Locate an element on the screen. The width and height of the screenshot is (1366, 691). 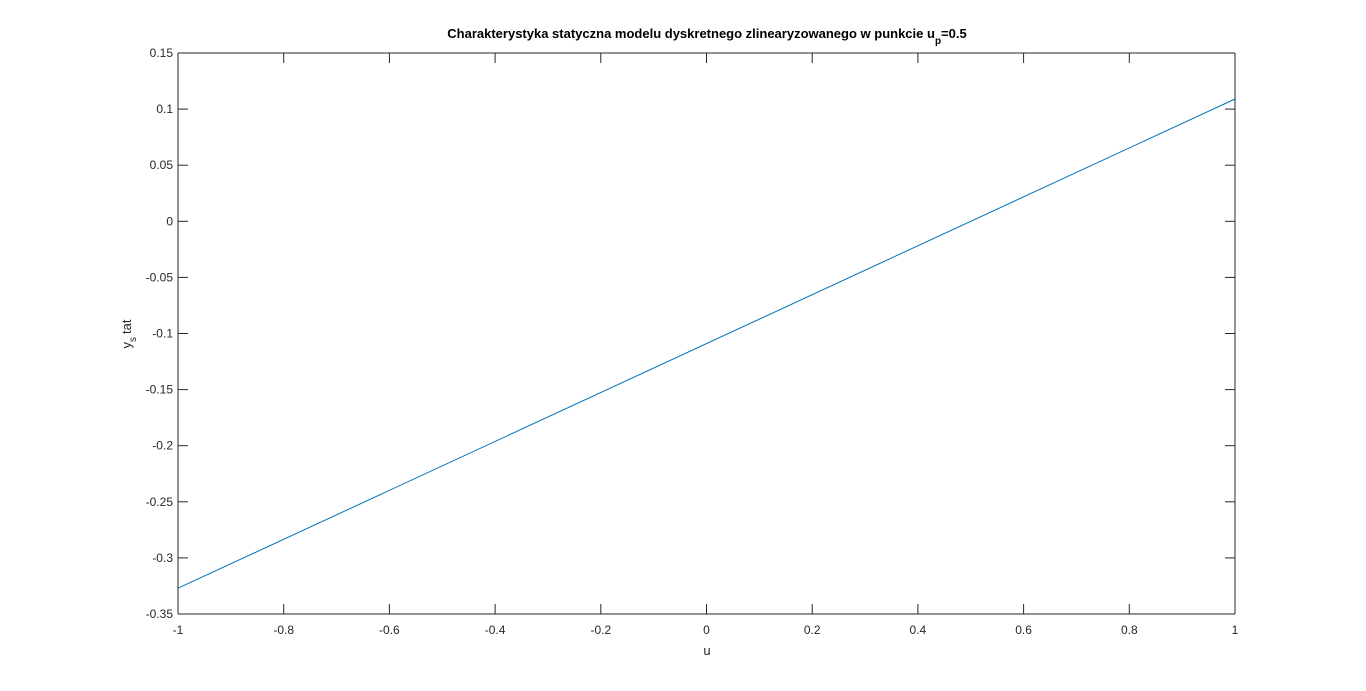
y-tick-label: -0.3 is located at coordinates (162, 558).